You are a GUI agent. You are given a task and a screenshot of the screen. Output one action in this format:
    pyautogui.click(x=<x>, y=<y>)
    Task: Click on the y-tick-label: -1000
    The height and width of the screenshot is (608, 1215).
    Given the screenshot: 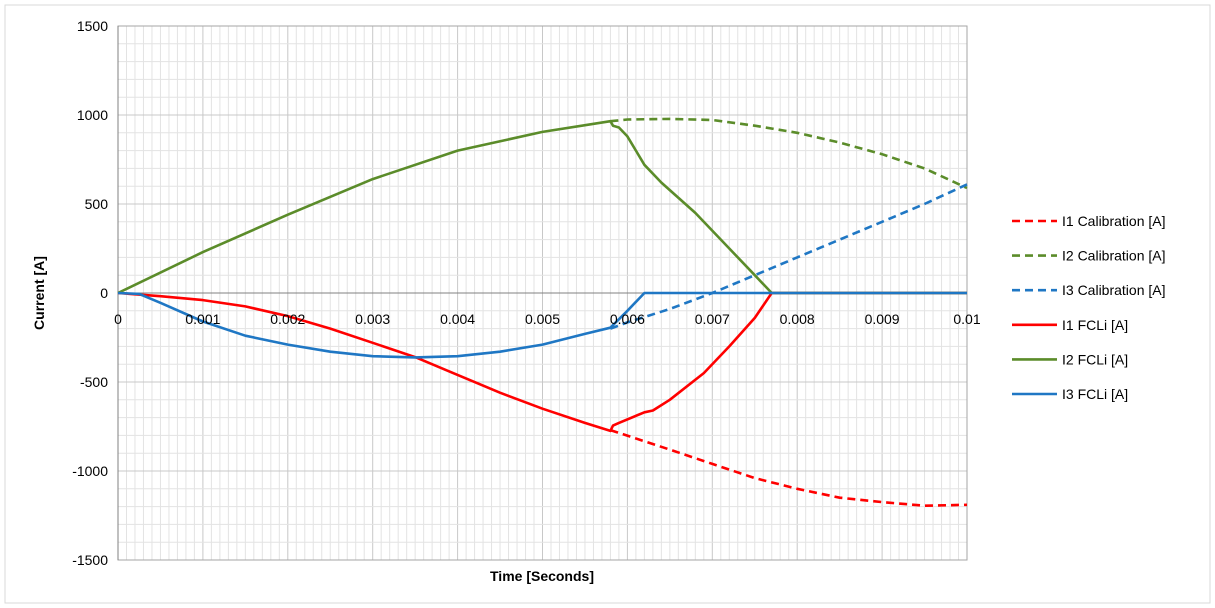 What is the action you would take?
    pyautogui.click(x=90, y=471)
    